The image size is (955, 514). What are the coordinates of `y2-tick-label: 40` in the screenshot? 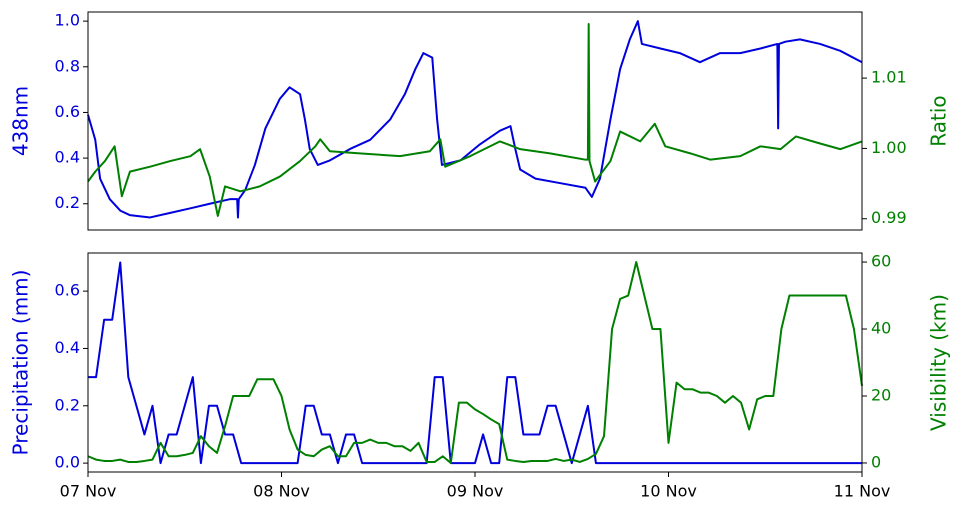 It's located at (881, 328).